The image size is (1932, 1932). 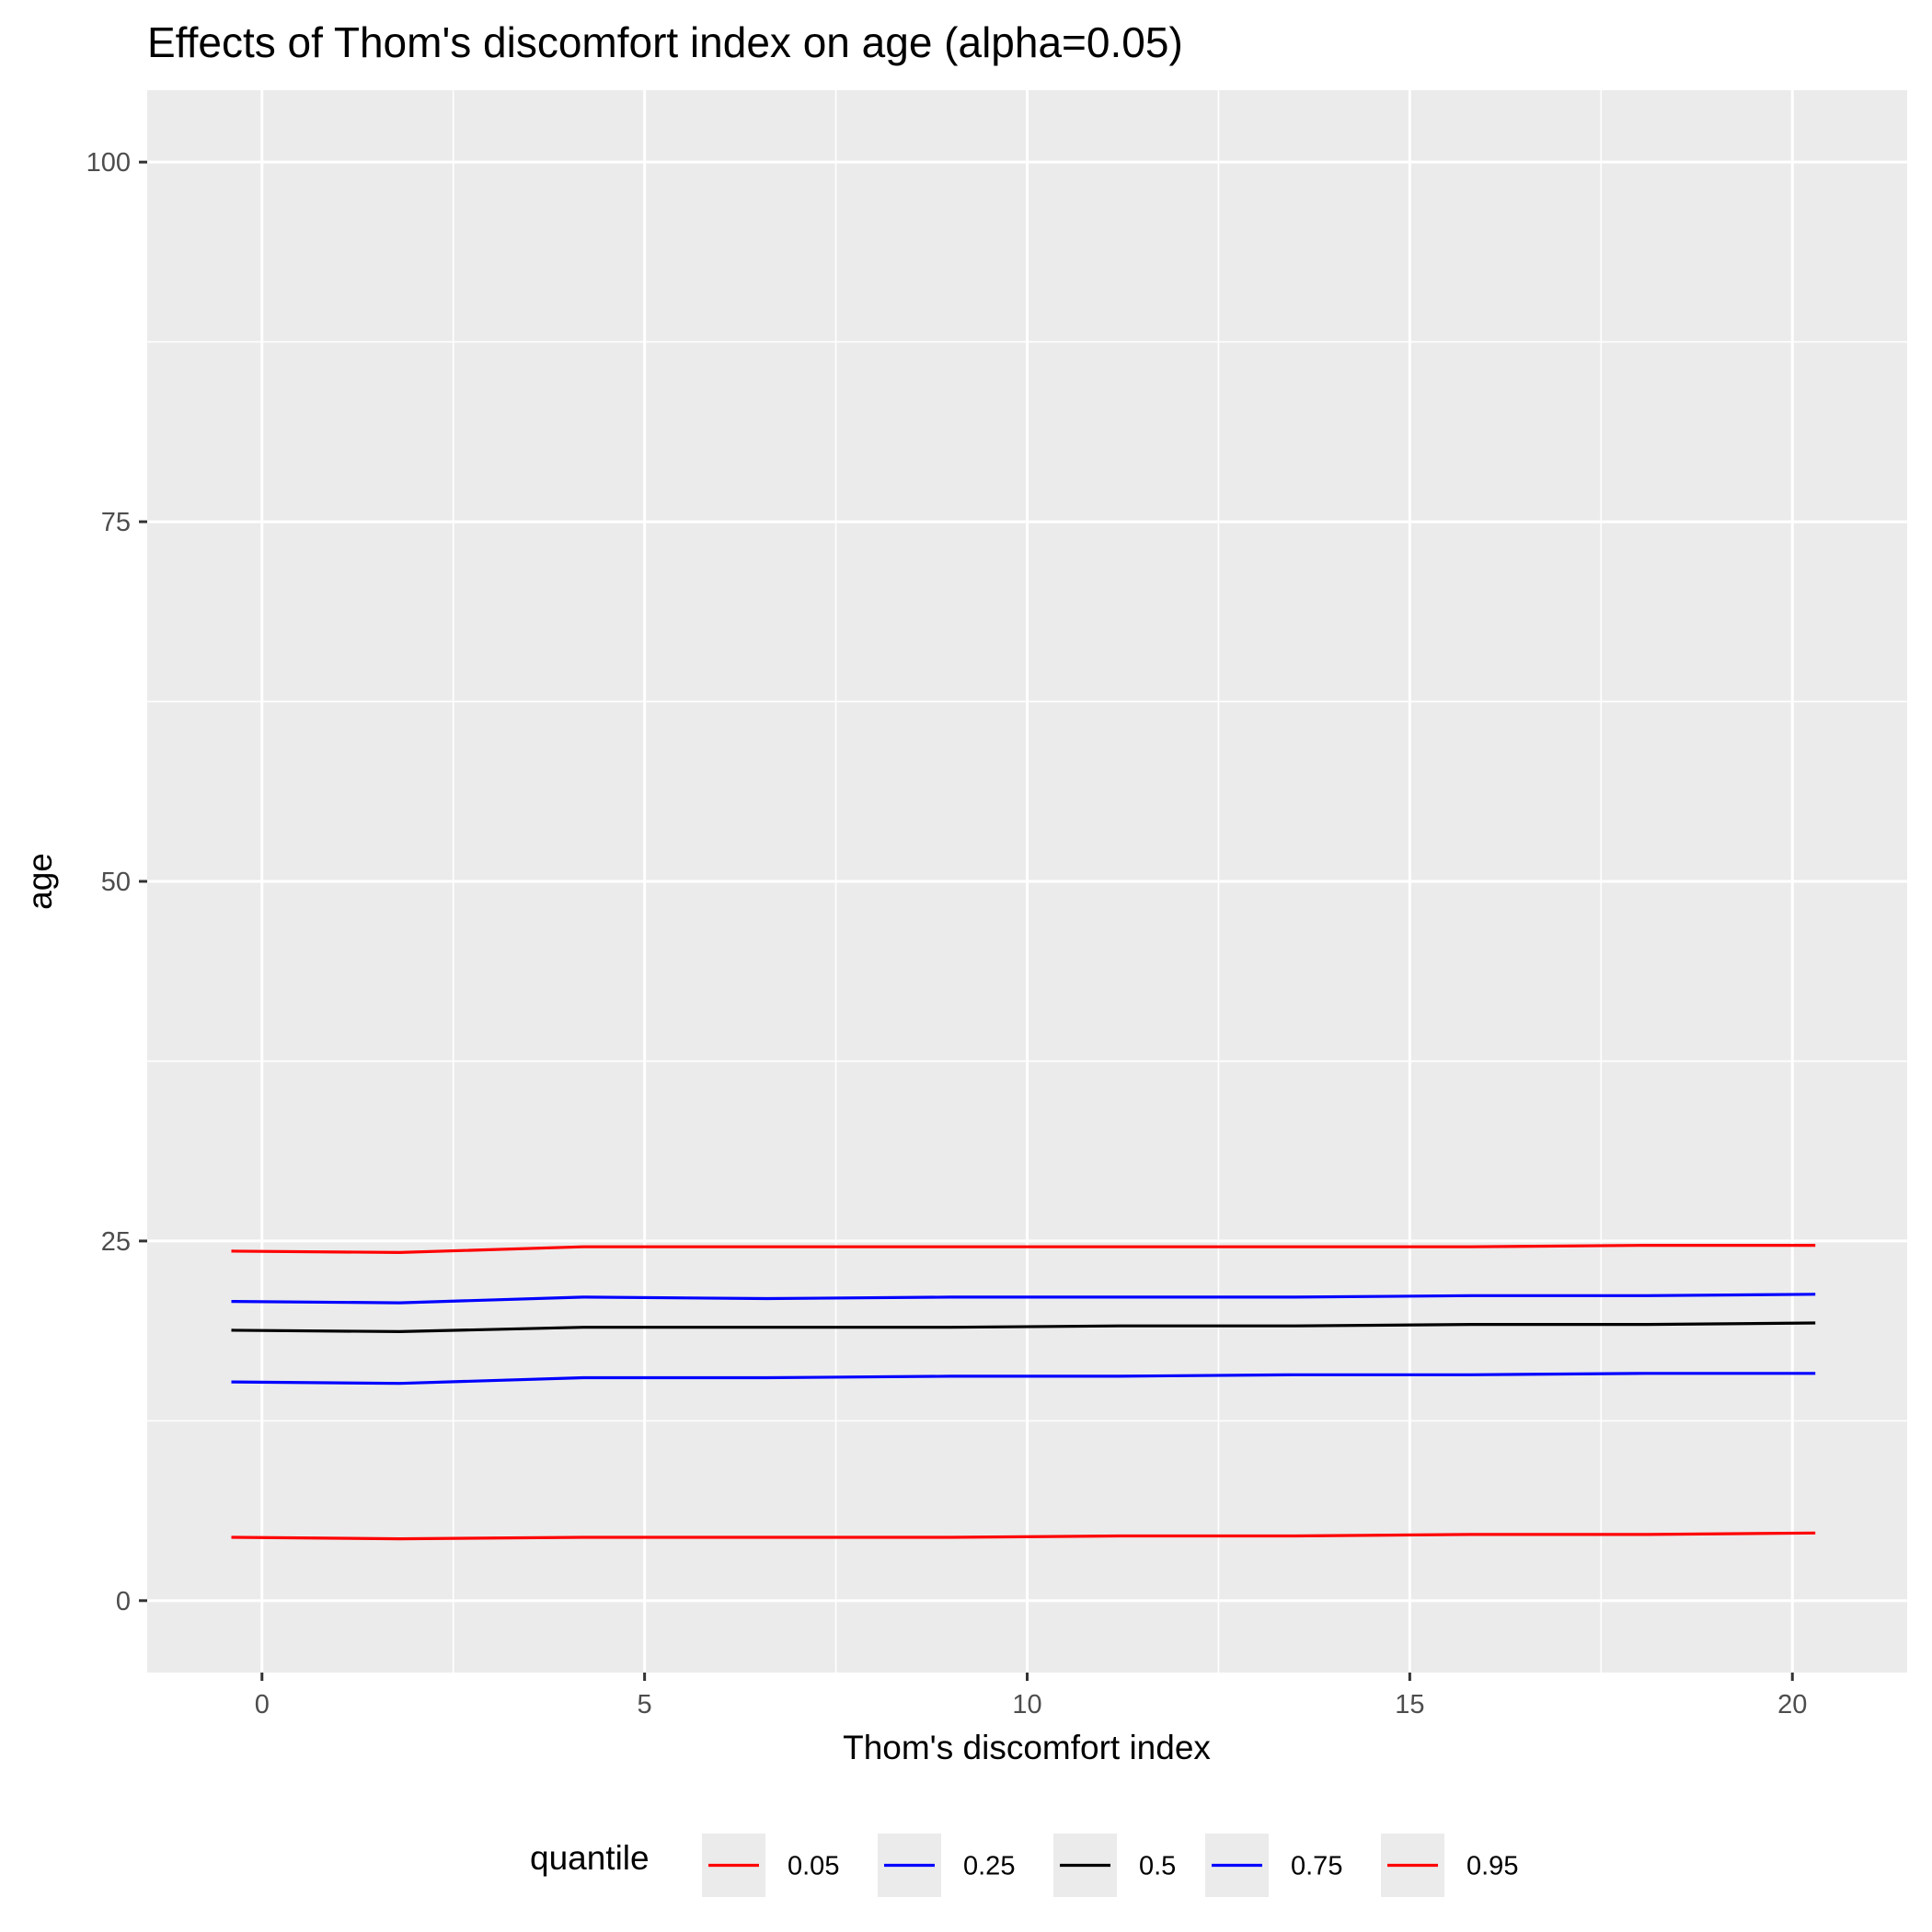 I want to click on x-tick-label: 10, so click(x=1026, y=1704).